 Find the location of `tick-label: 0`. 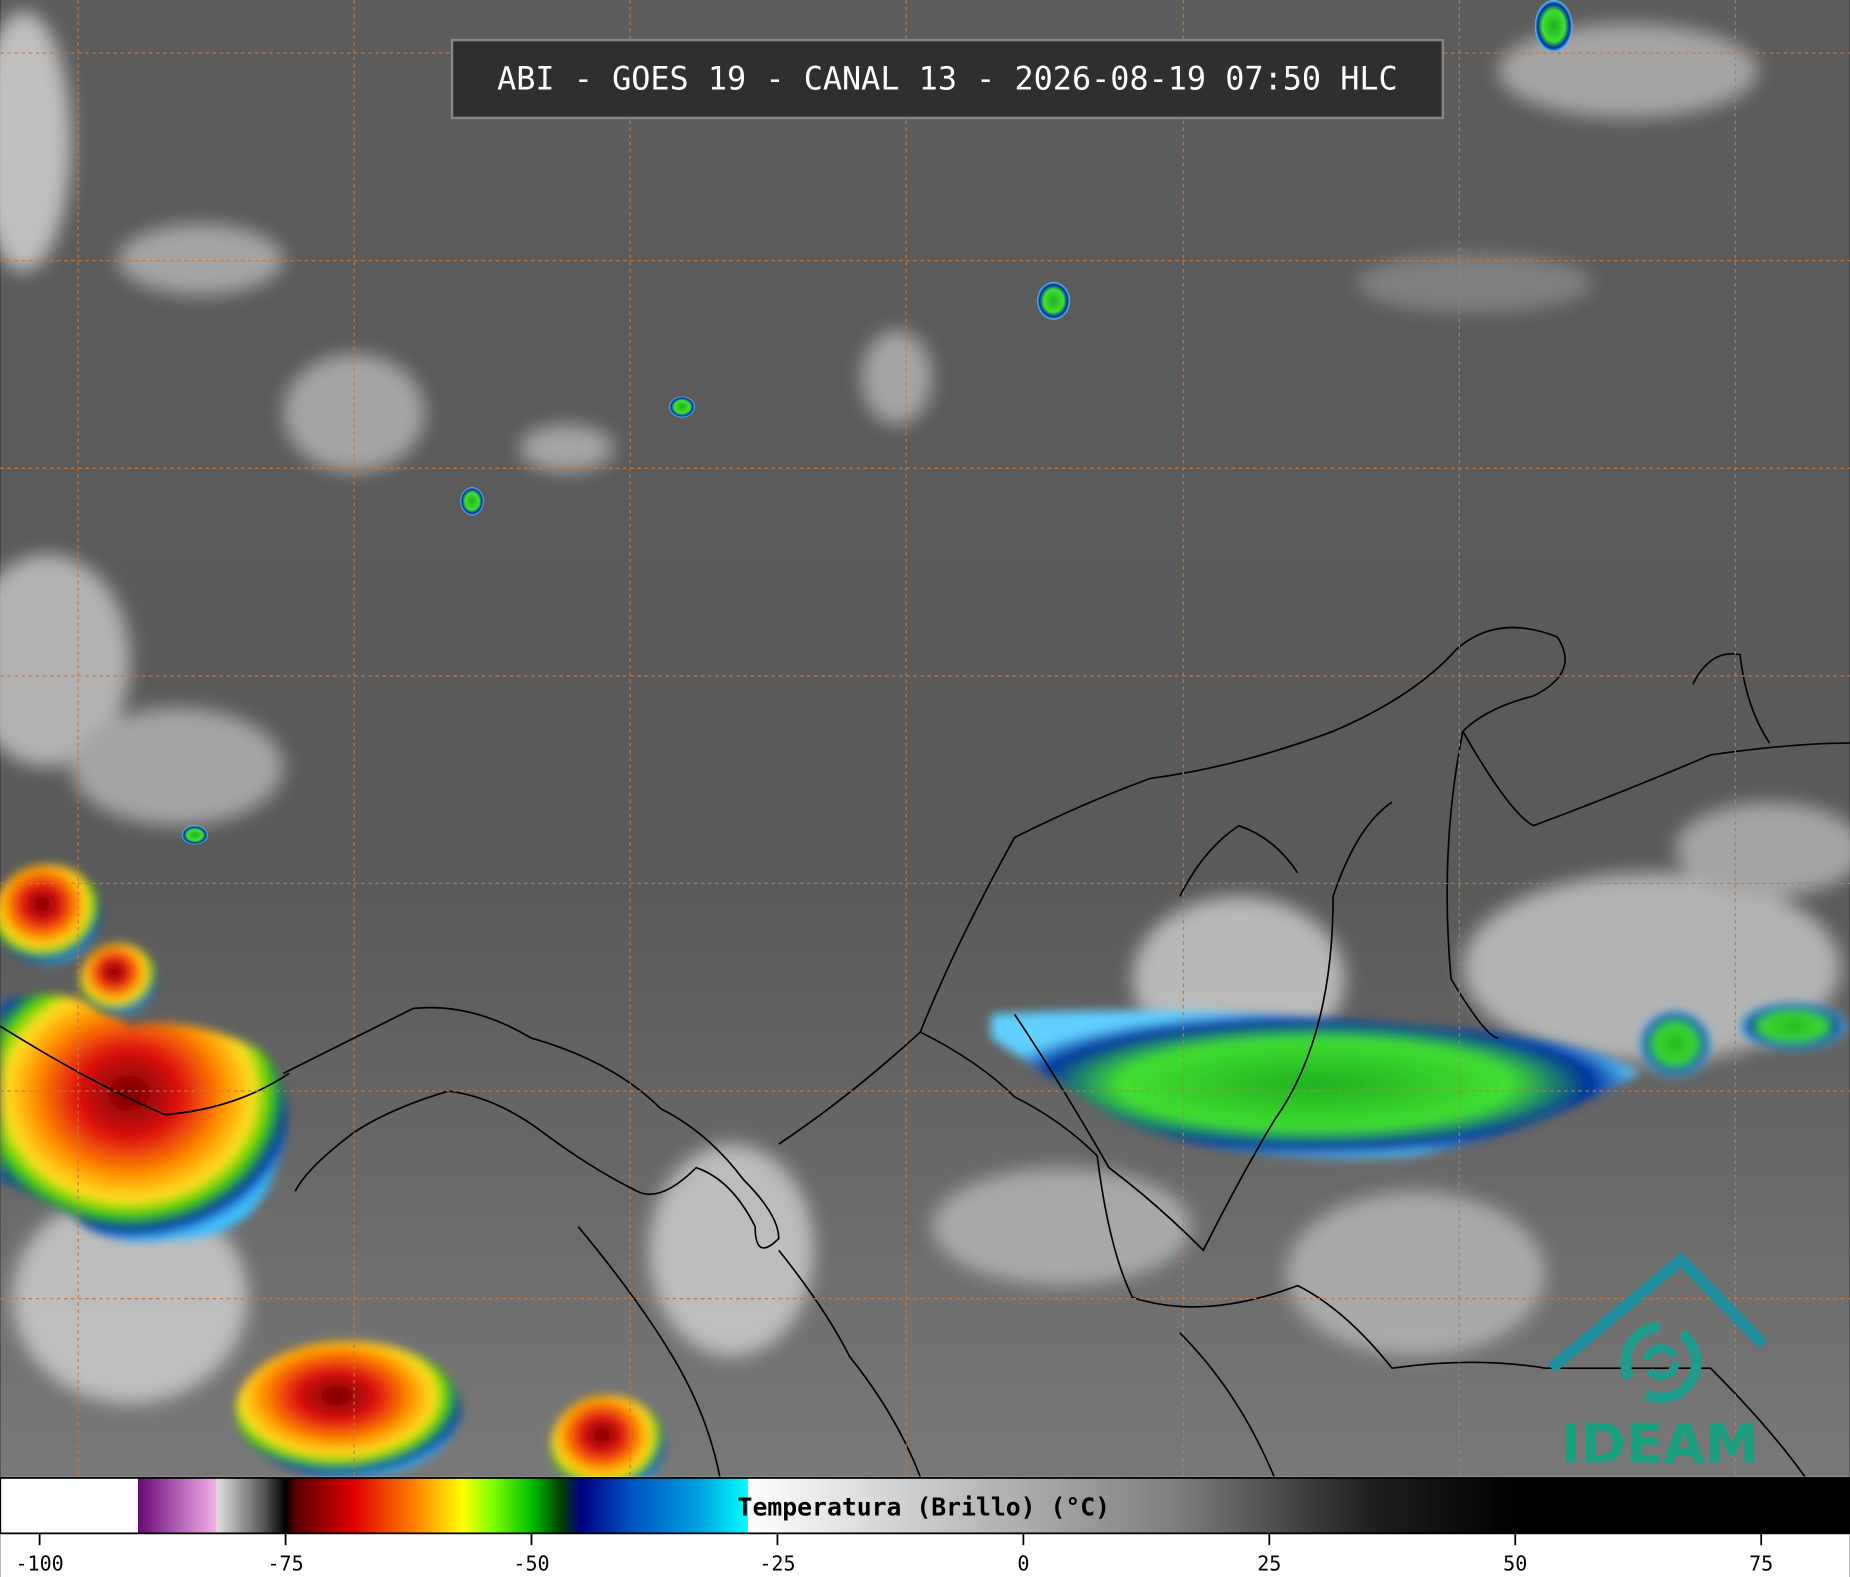

tick-label: 0 is located at coordinates (1023, 1564).